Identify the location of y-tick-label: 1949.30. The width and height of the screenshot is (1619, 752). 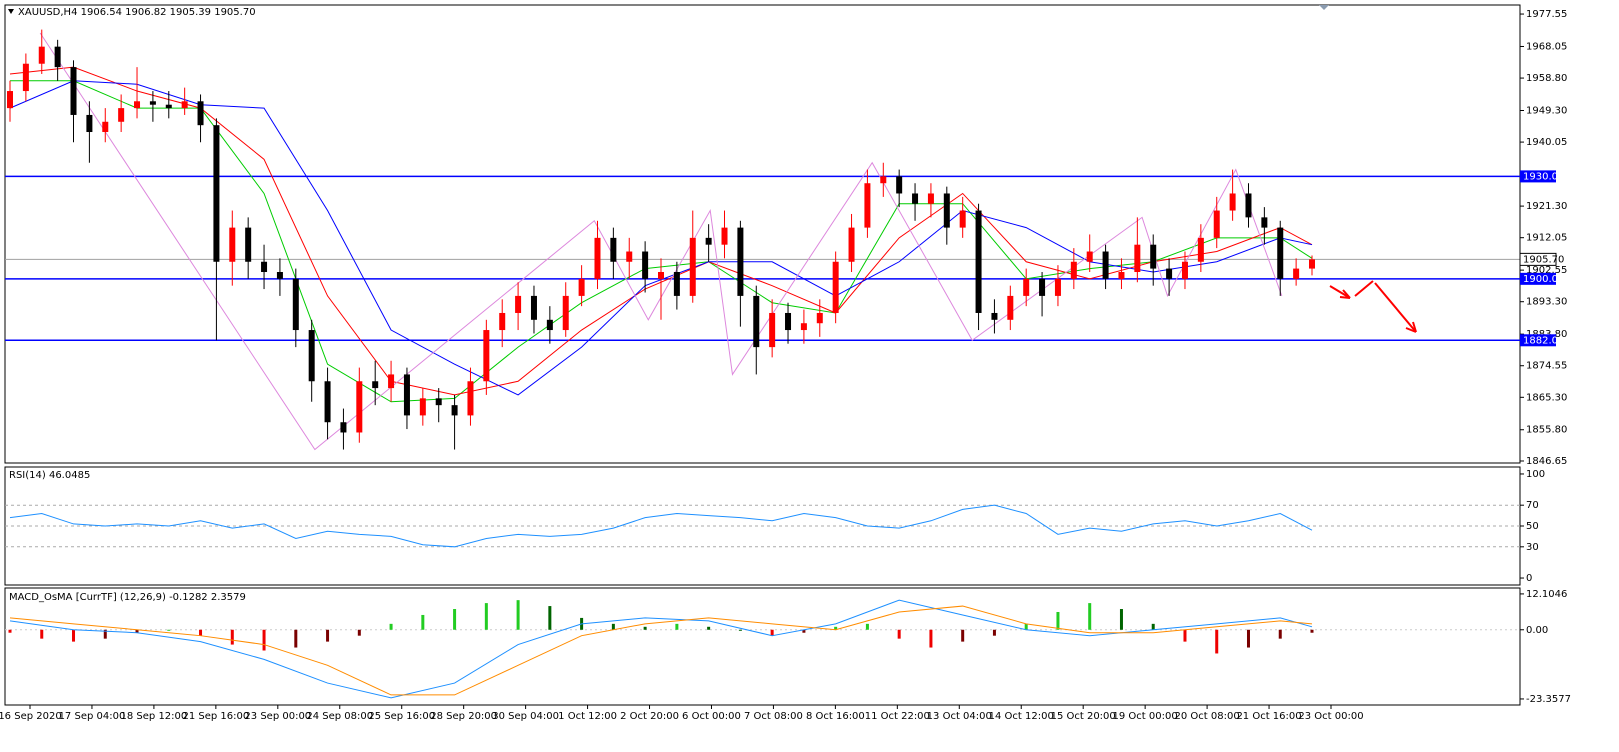
(1546, 111).